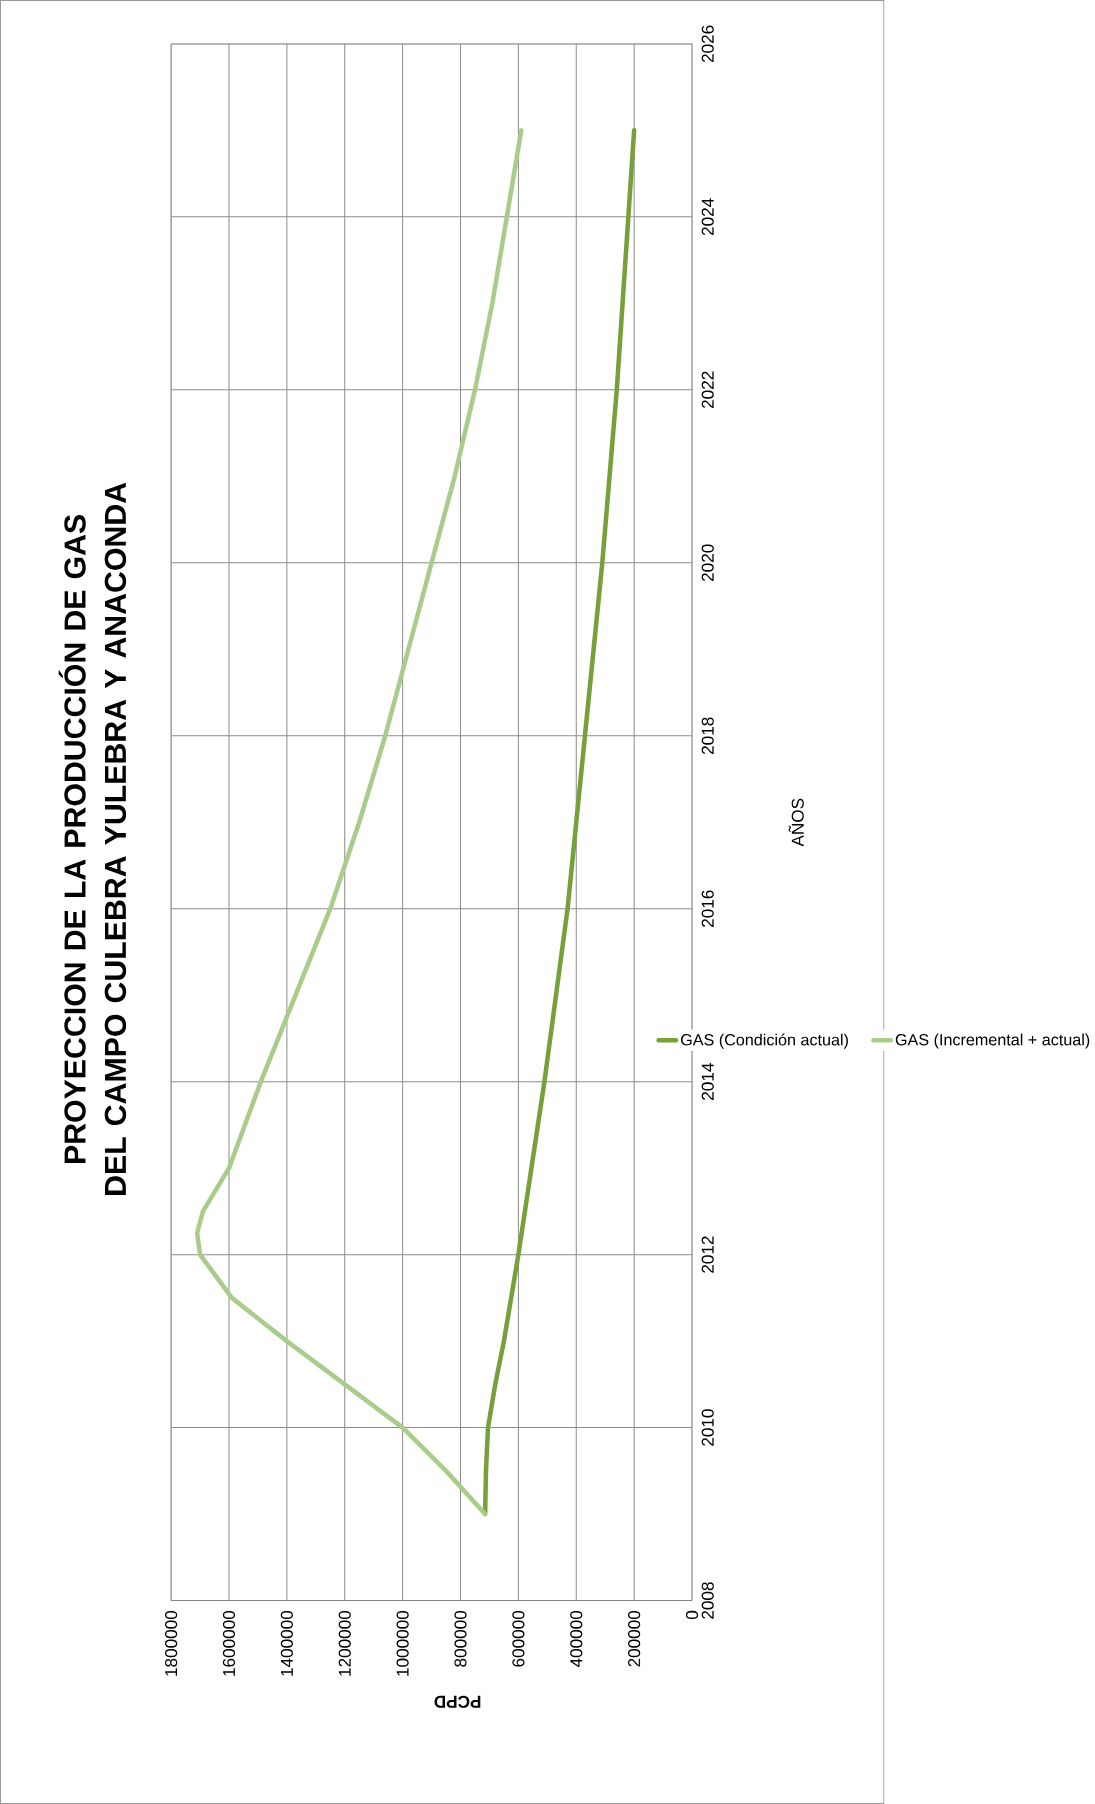 The height and width of the screenshot is (1804, 1095). Describe the element at coordinates (171, 1643) in the screenshot. I see `x-tick-label: 1800000` at that location.